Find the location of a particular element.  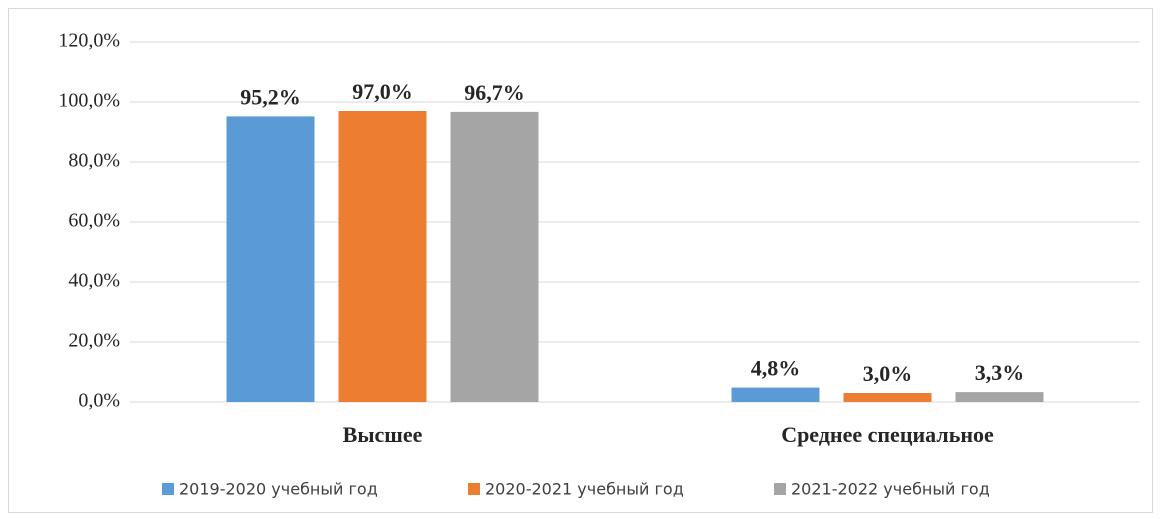

x-tick-label: Высшее is located at coordinates (383, 434).